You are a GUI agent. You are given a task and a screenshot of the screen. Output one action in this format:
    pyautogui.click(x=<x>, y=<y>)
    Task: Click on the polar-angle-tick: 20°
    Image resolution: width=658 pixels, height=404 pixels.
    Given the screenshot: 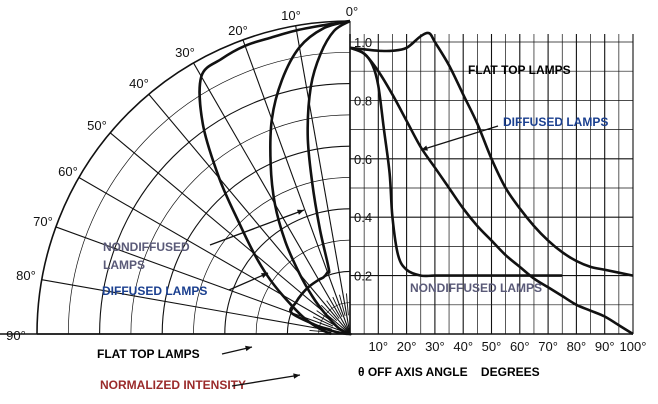 What is the action you would take?
    pyautogui.click(x=238, y=30)
    